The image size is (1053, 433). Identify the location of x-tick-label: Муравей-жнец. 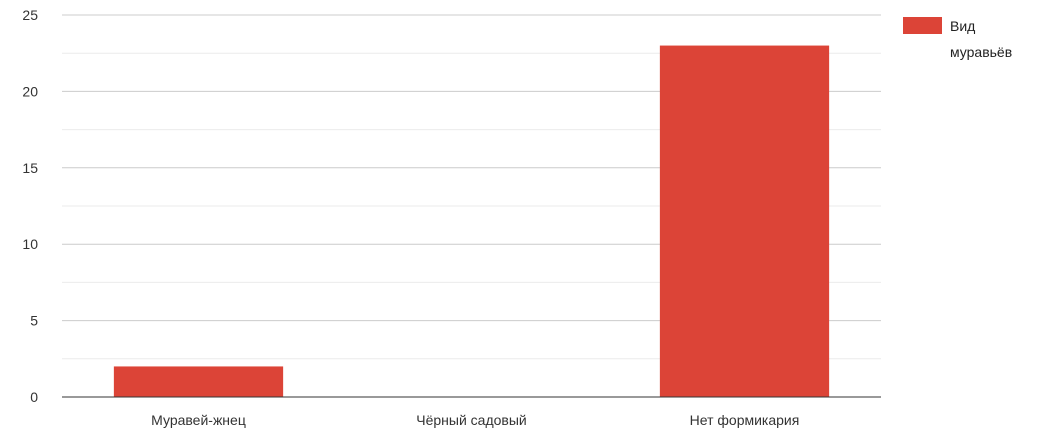
(198, 420).